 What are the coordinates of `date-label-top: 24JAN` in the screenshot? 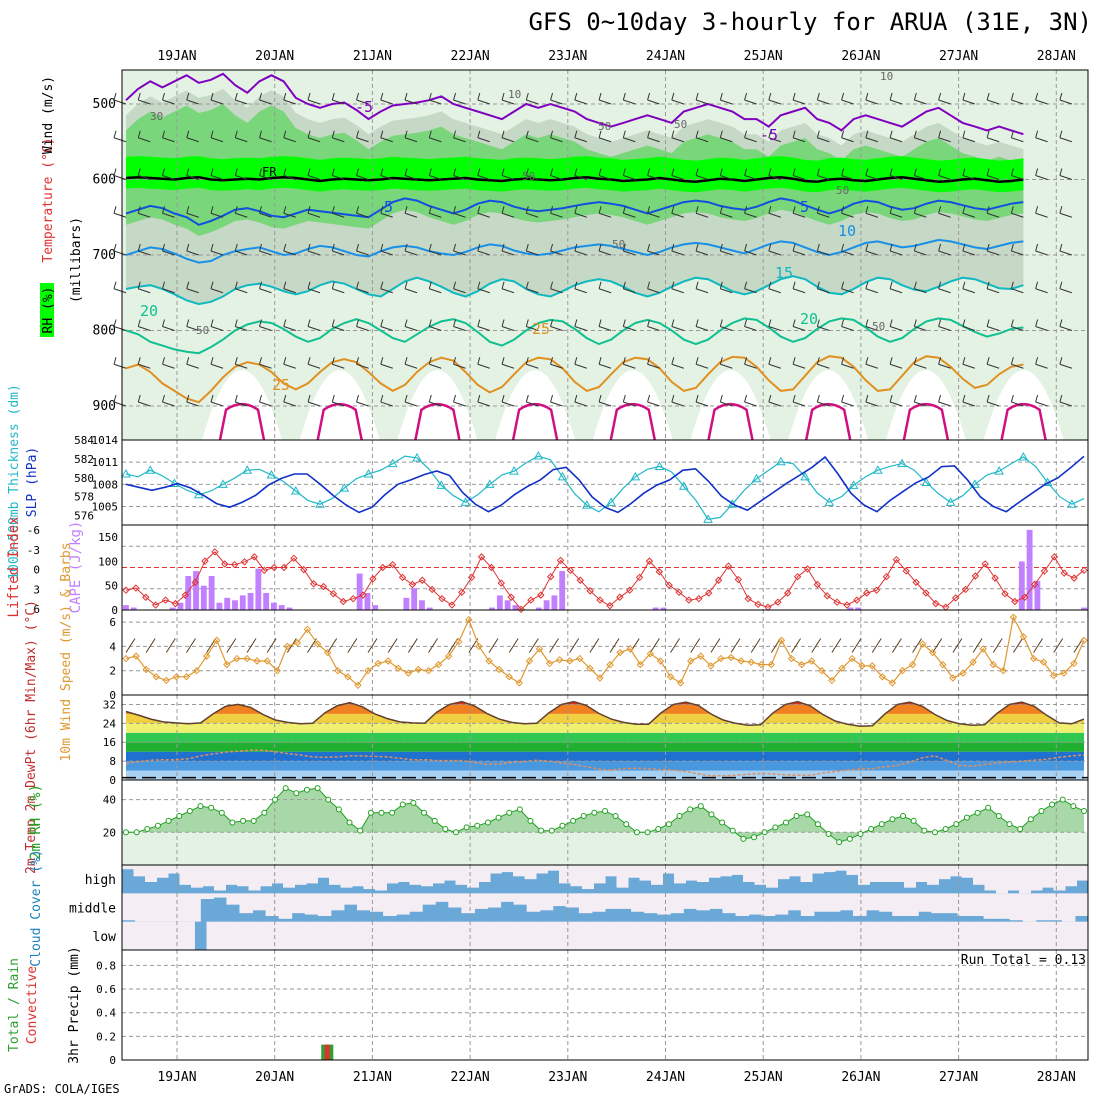 It's located at (665, 56).